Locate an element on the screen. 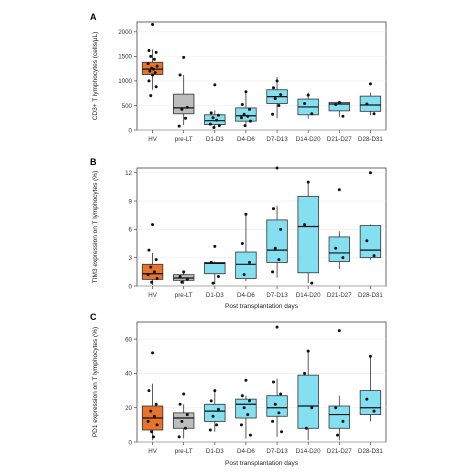 Image resolution: width=474 pixels, height=474 pixels. panel-b-x-tick-label-d14-d20: D14-D20 is located at coordinates (308, 295).